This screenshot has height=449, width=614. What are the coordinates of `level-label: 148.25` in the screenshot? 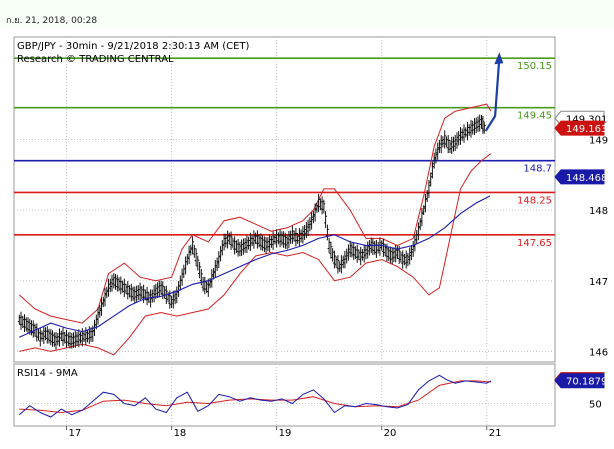 It's located at (534, 200).